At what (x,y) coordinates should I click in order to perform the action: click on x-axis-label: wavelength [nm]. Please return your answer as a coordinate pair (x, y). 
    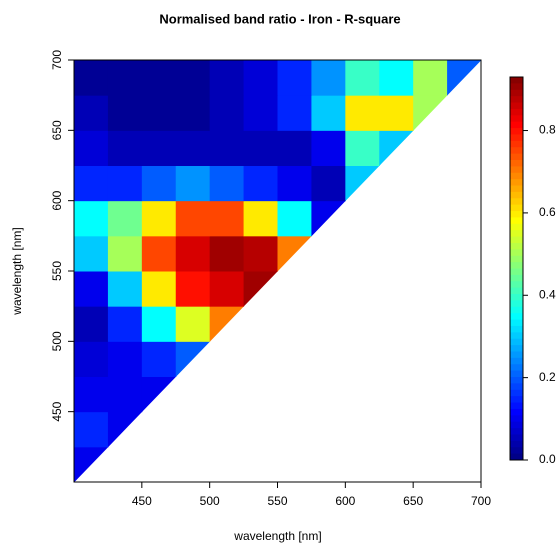
    Looking at the image, I should click on (277, 536).